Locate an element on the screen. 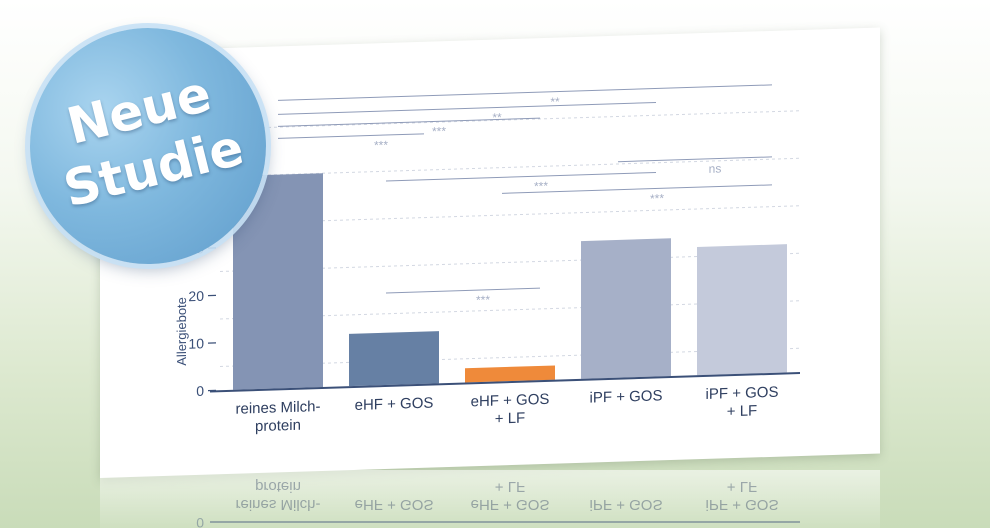  category-label: reines Milch- is located at coordinates (277, 408).